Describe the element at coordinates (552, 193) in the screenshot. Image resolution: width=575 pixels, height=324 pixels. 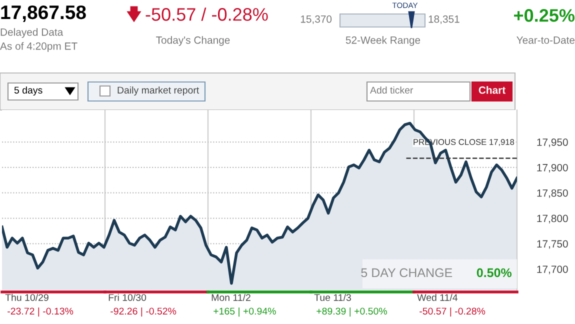
I see `y-tick-label: 17,850` at that location.